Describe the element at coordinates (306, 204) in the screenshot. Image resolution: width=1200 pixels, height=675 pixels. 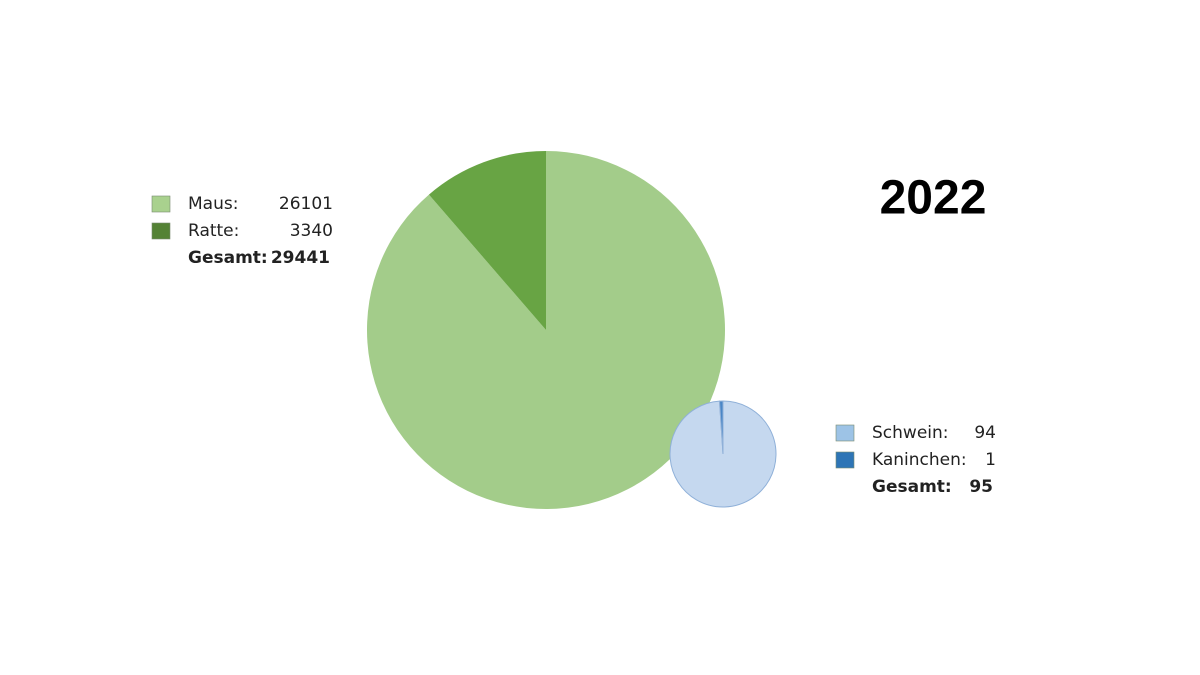
I see `legend-value: 26101` at that location.